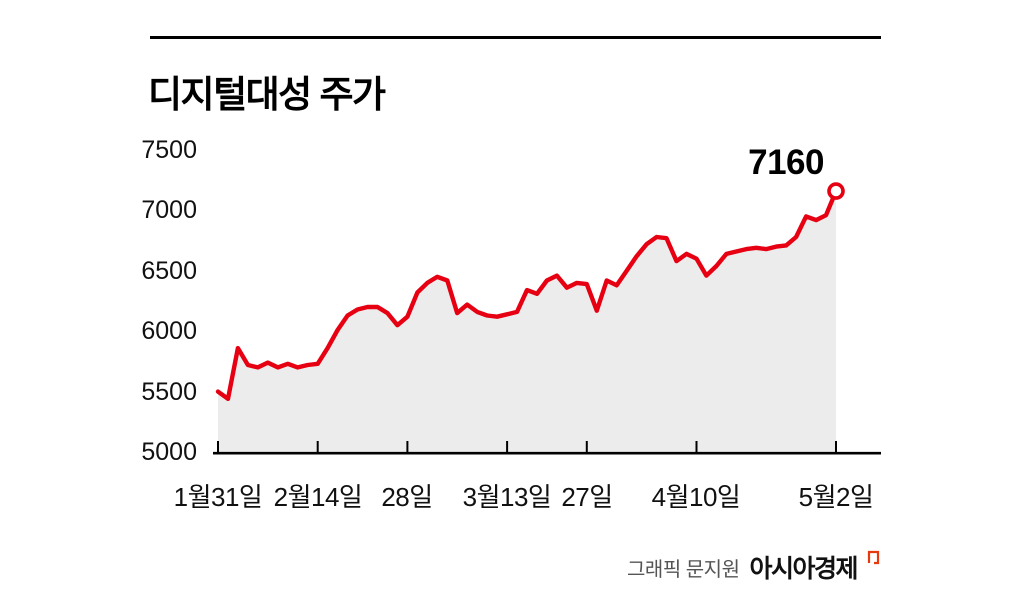 The image size is (1024, 596). I want to click on last-point-marker, so click(836, 191).